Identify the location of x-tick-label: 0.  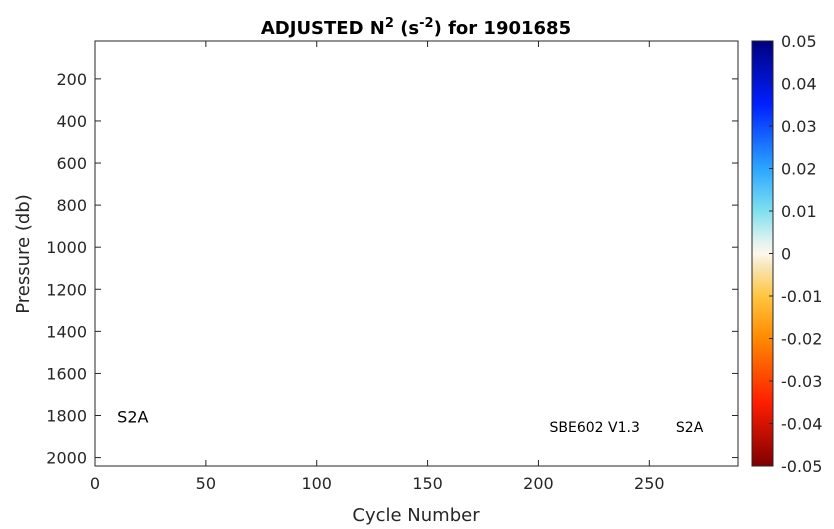
(95, 483).